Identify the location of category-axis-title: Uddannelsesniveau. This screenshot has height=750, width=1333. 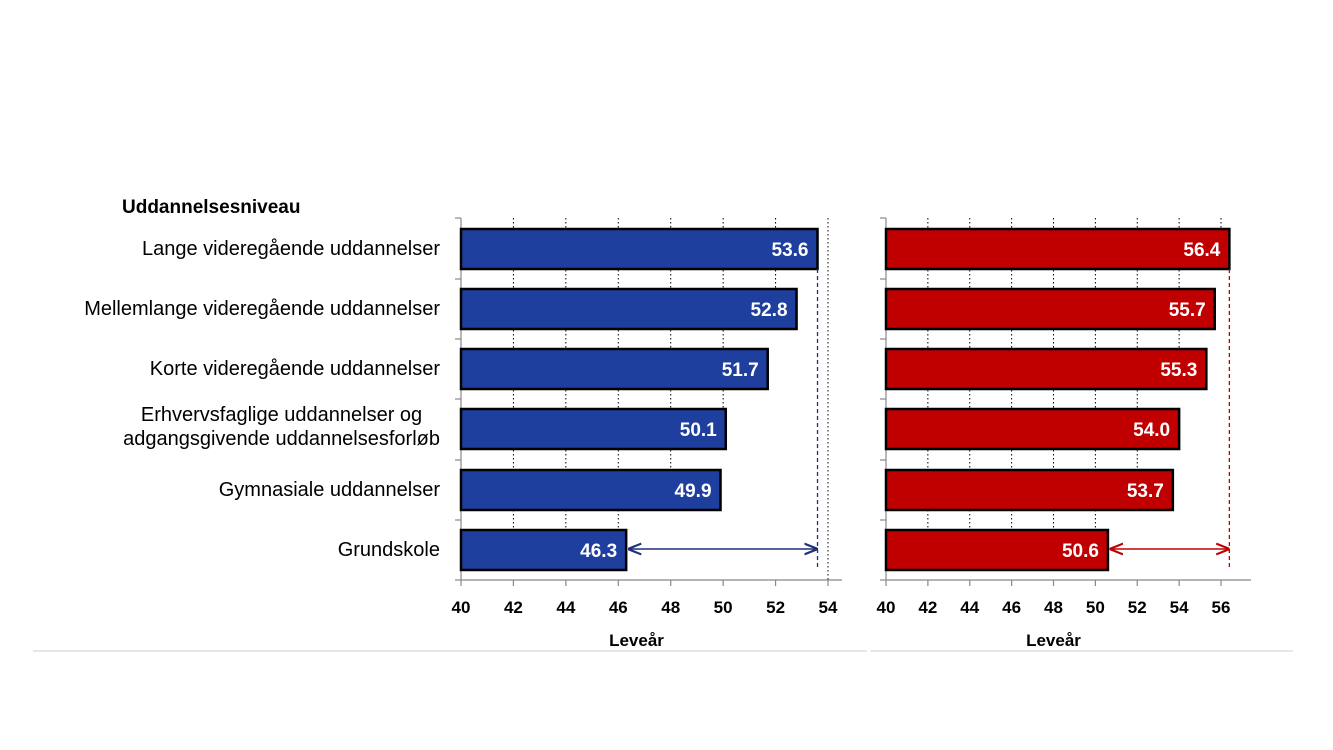
(211, 207).